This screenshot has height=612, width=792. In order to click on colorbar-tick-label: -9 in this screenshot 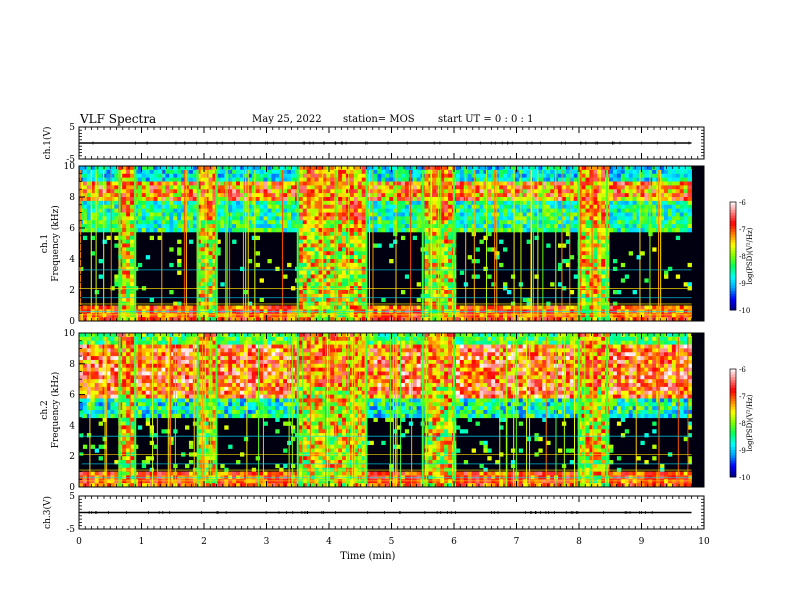, I will do `click(742, 284)`.